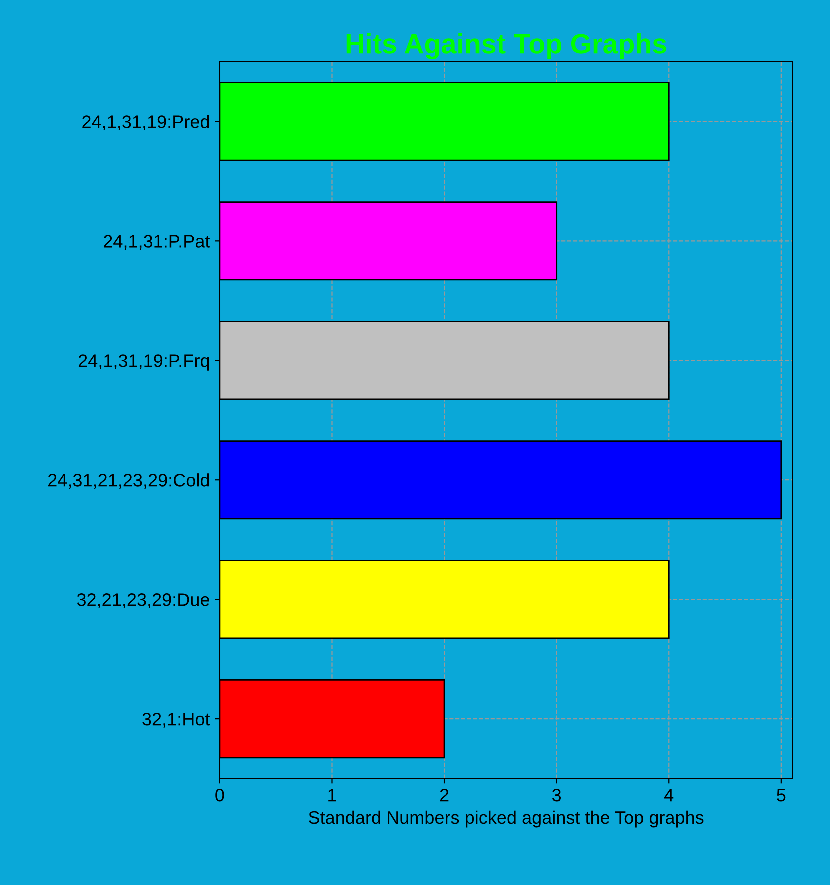 The height and width of the screenshot is (885, 830). What do you see at coordinates (506, 819) in the screenshot?
I see `x-axis-title: Standard Numbers picked against the Top graphs` at bounding box center [506, 819].